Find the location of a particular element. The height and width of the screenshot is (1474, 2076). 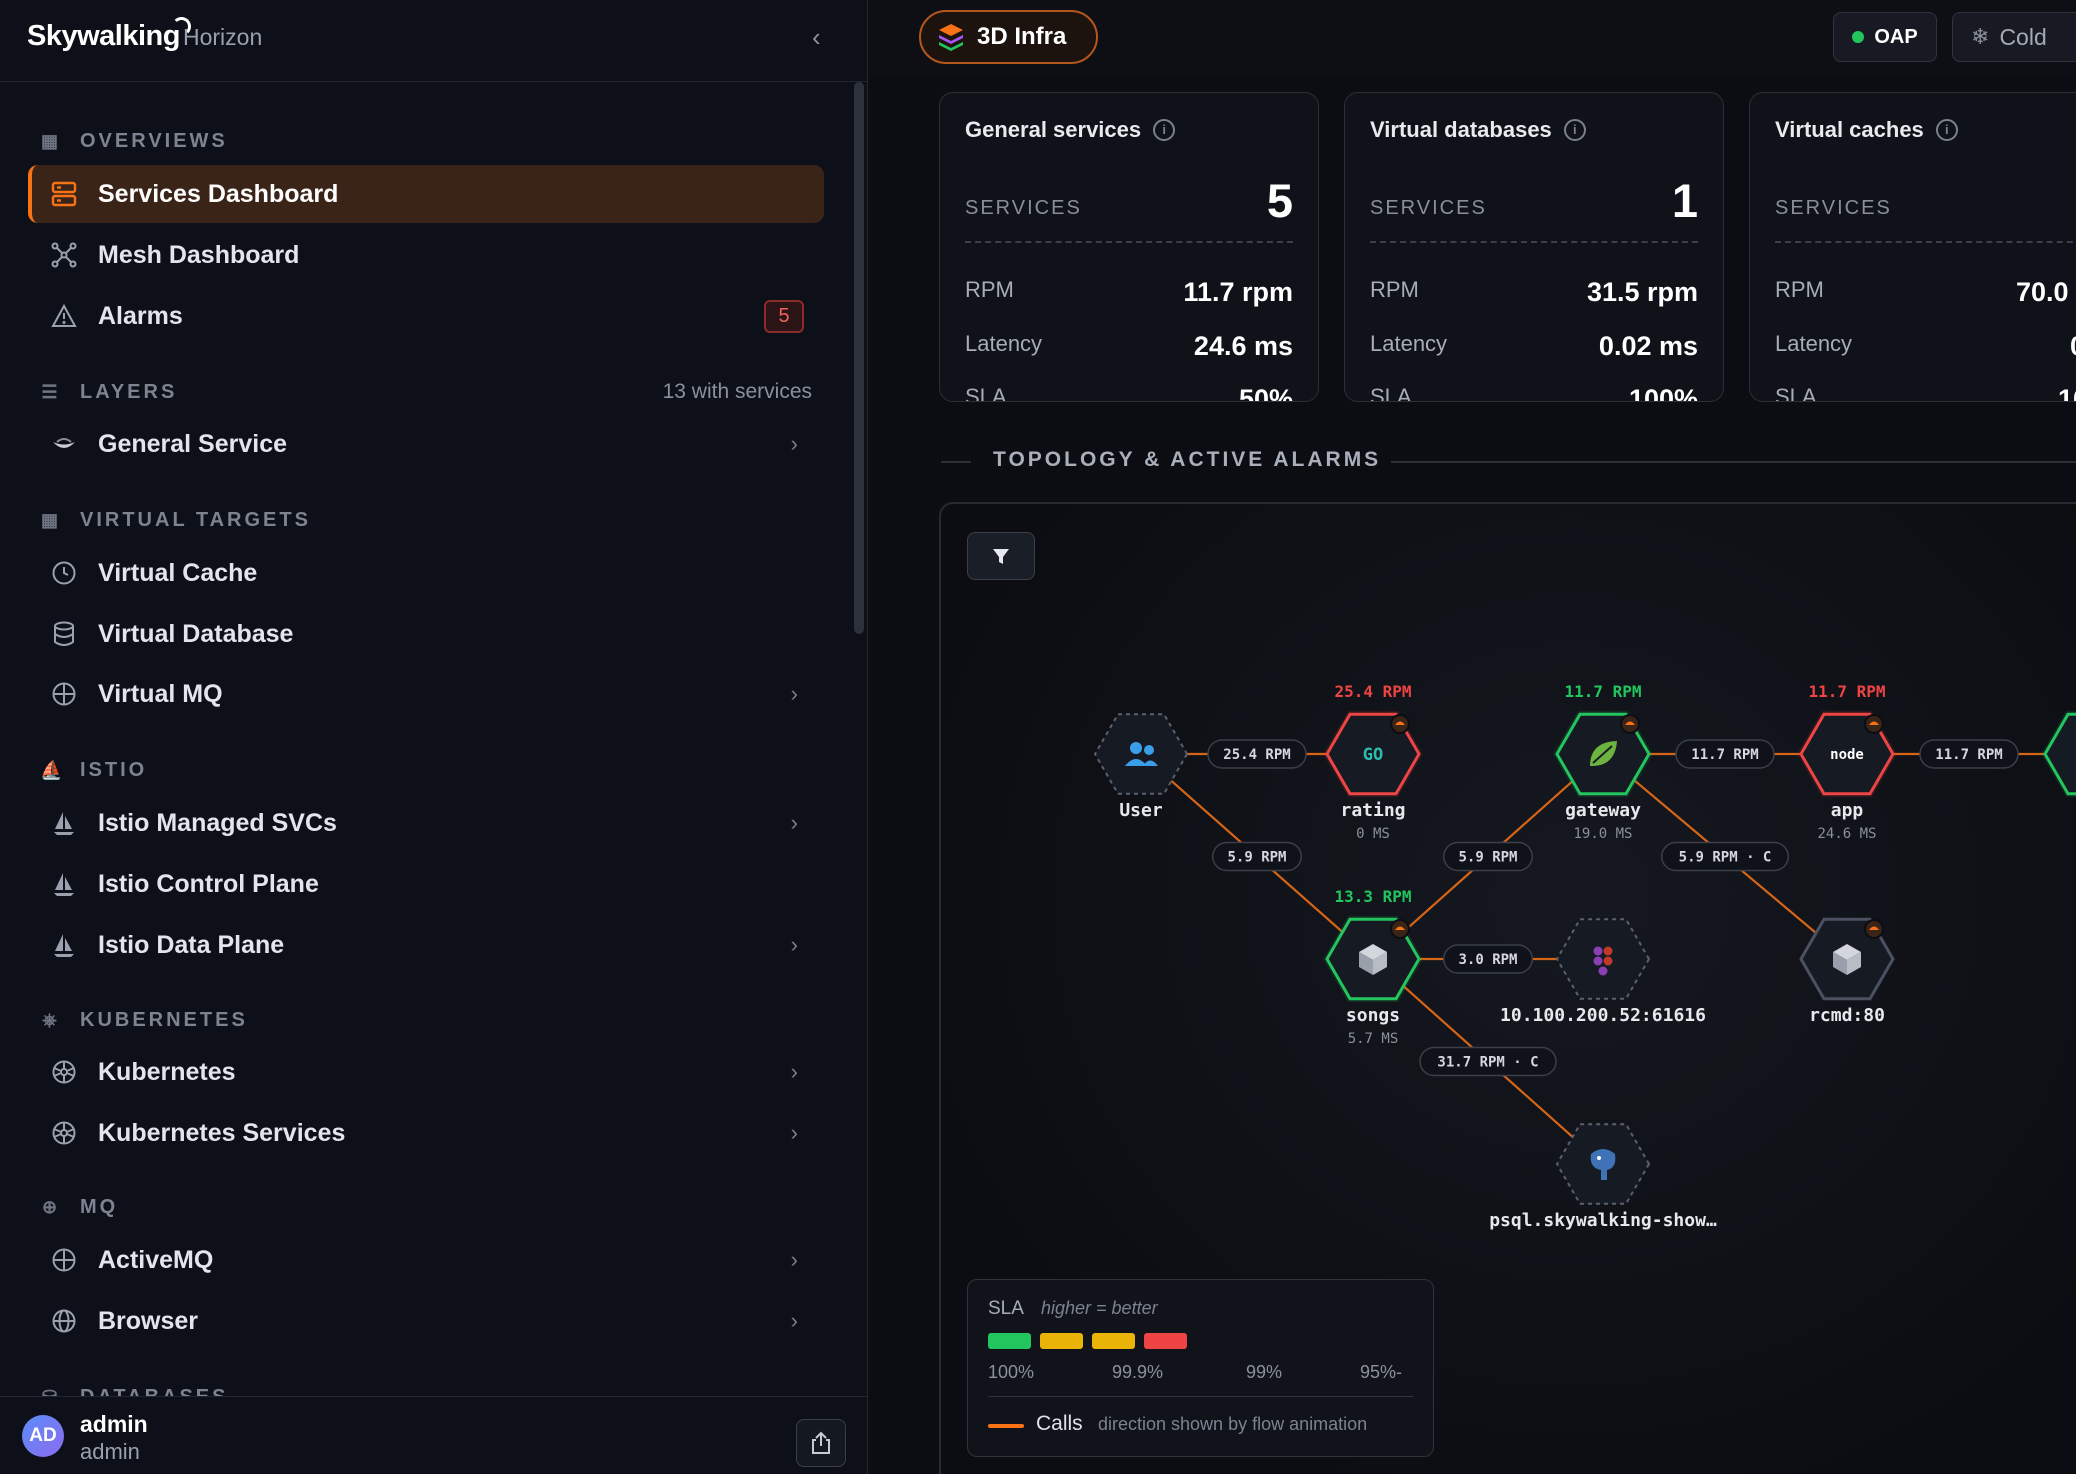

topology-node-app: node 11.7 RPM app 24.6 MS is located at coordinates (1847, 762).